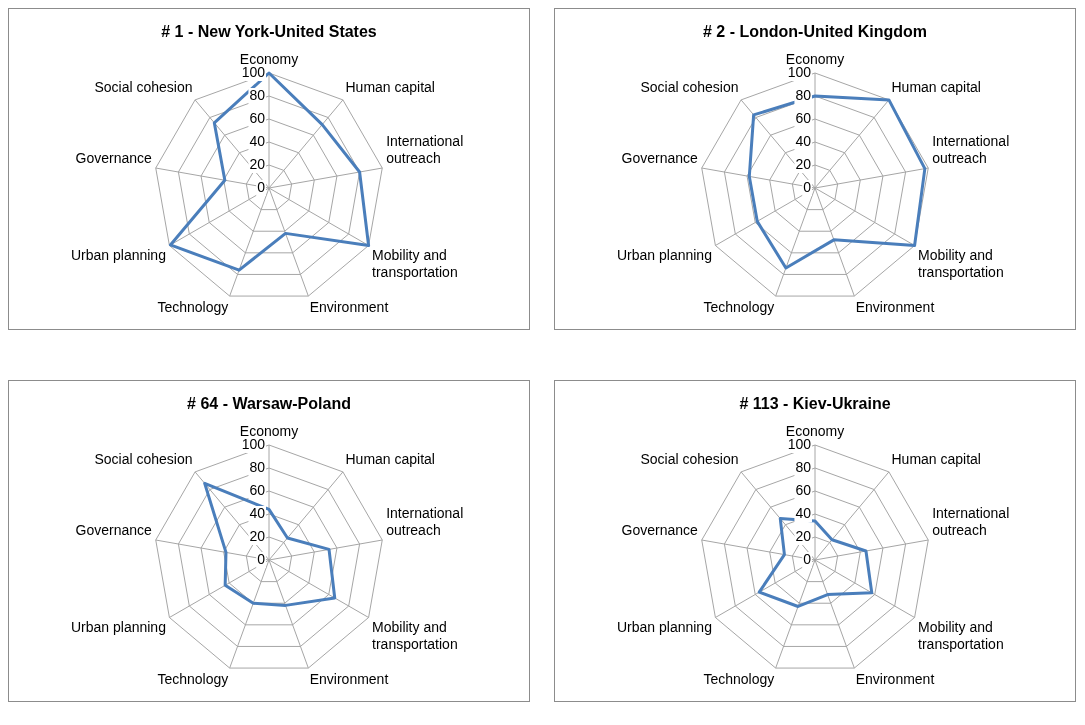  I want to click on chart-title: # 113 - Kiev-Ukraine, so click(815, 404).